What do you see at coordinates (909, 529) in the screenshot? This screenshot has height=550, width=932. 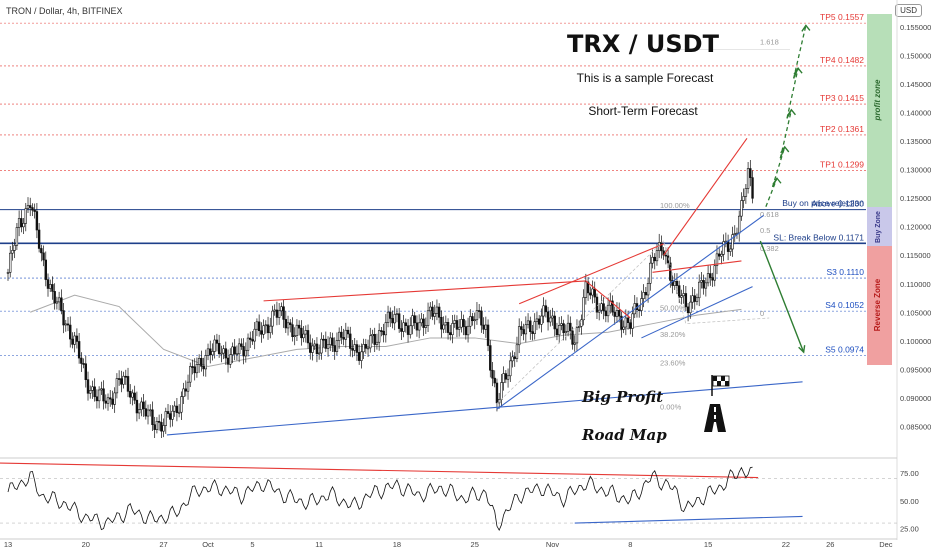 I see `rsi-tick-label: 25.00` at bounding box center [909, 529].